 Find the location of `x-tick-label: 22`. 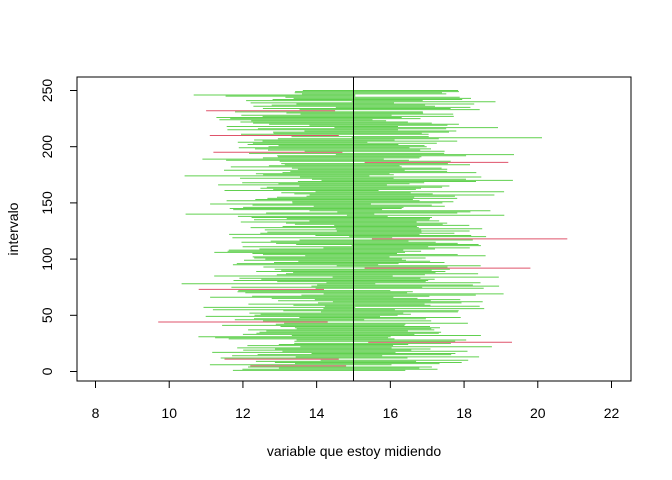

x-tick-label: 22 is located at coordinates (612, 413).